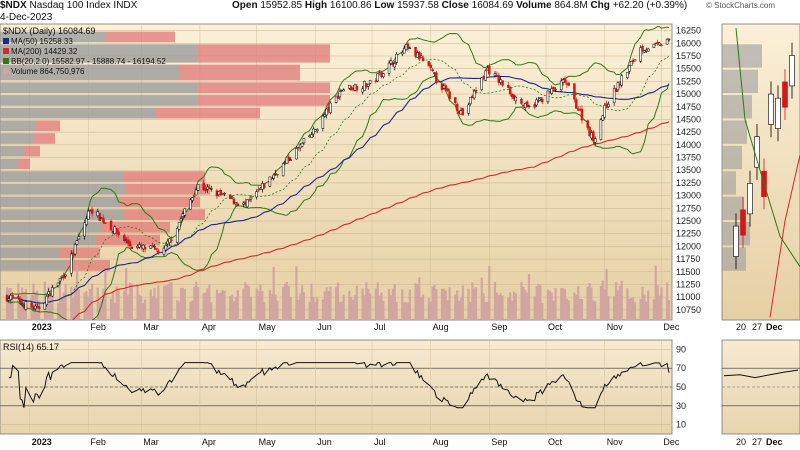  I want to click on month-label: Nov, so click(615, 442).